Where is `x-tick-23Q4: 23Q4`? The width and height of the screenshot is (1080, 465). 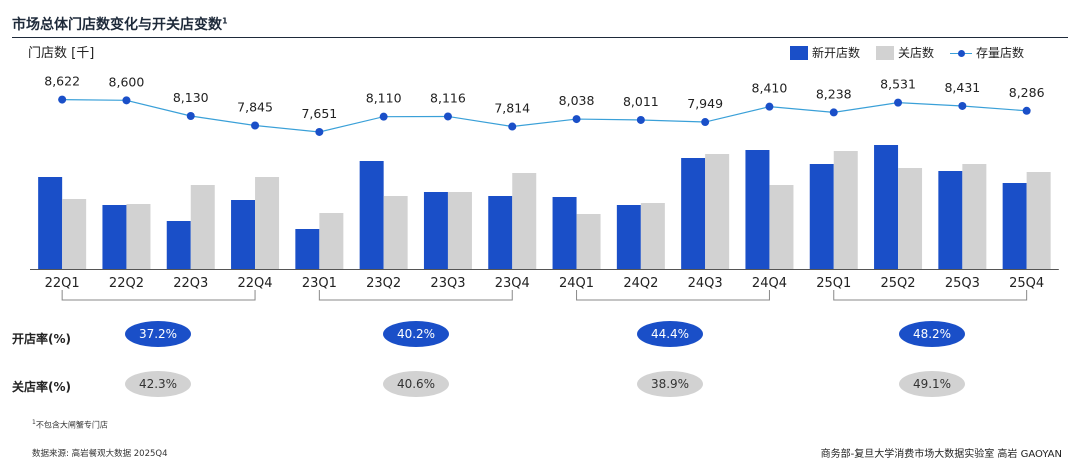 x-tick-23Q4: 23Q4 is located at coordinates (512, 283).